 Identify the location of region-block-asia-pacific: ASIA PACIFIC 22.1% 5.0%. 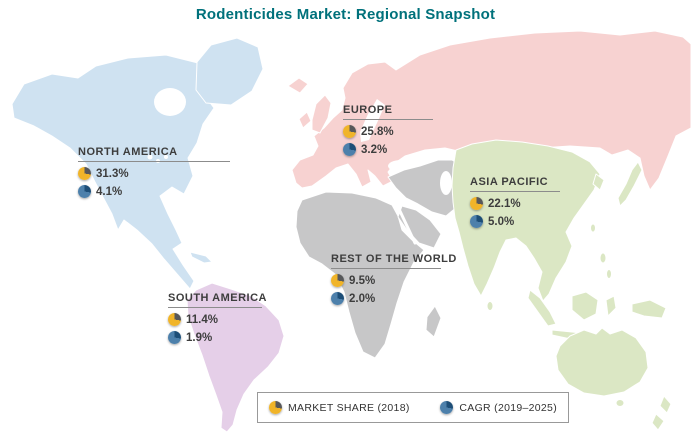
(515, 202).